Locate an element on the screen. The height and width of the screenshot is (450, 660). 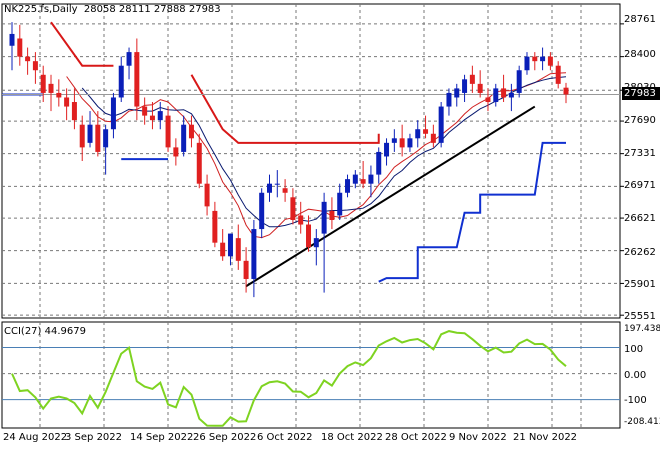
y-tick-label: 25901 is located at coordinates (640, 284).